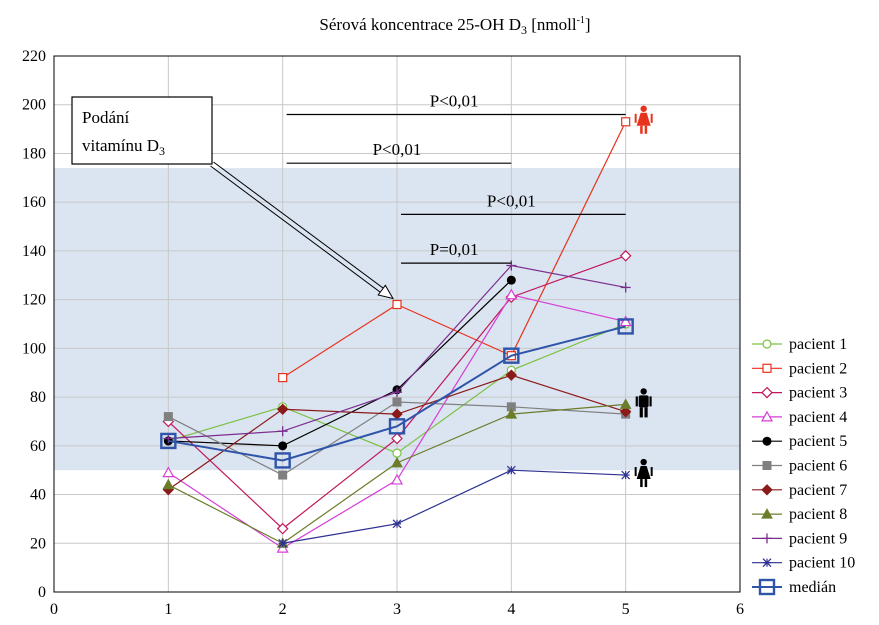 The height and width of the screenshot is (625, 879). I want to click on legend-label-pacient-4: pacient 4, so click(818, 417).